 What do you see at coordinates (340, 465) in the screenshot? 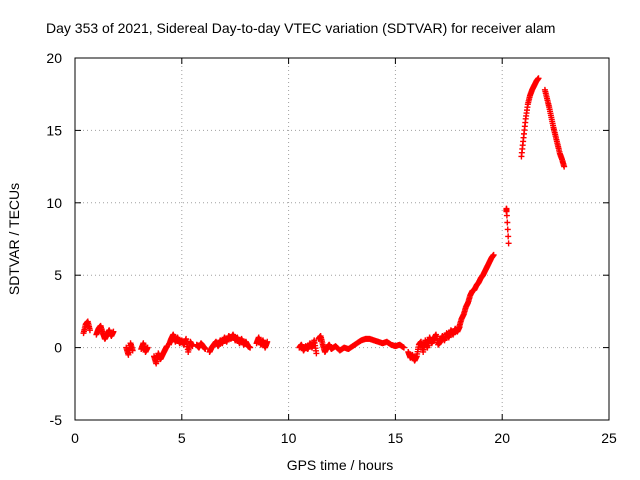
I see `x-axis-label: GPS time / hours` at bounding box center [340, 465].